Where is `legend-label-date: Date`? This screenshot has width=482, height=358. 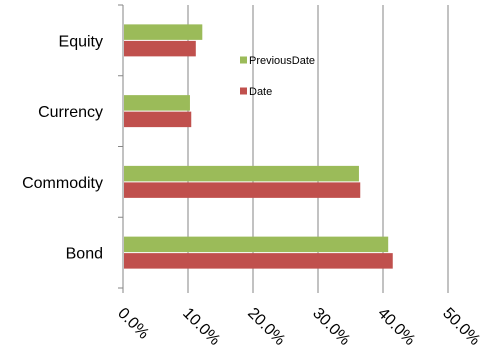
legend-label-date: Date is located at coordinates (260, 92).